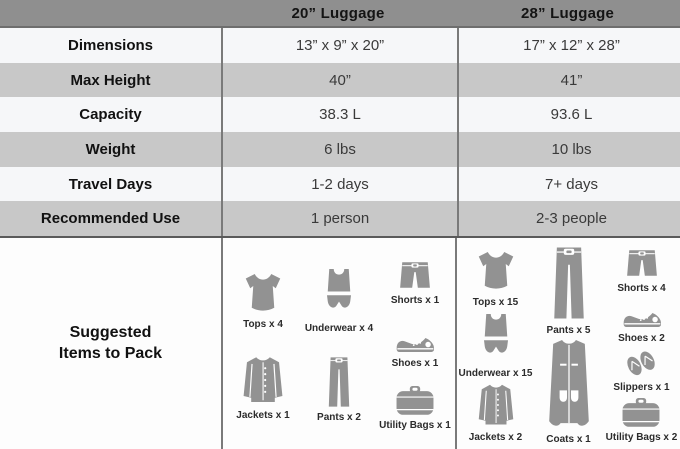  What do you see at coordinates (110, 353) in the screenshot?
I see `suggested-items-title-line2: Items to Pack` at bounding box center [110, 353].